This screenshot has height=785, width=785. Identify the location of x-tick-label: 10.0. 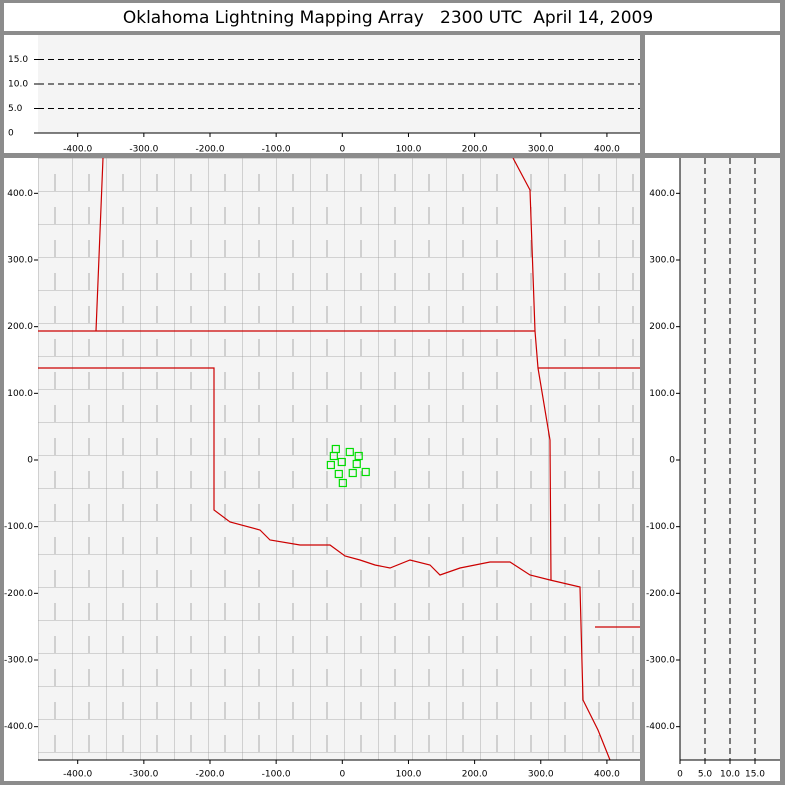
(730, 775).